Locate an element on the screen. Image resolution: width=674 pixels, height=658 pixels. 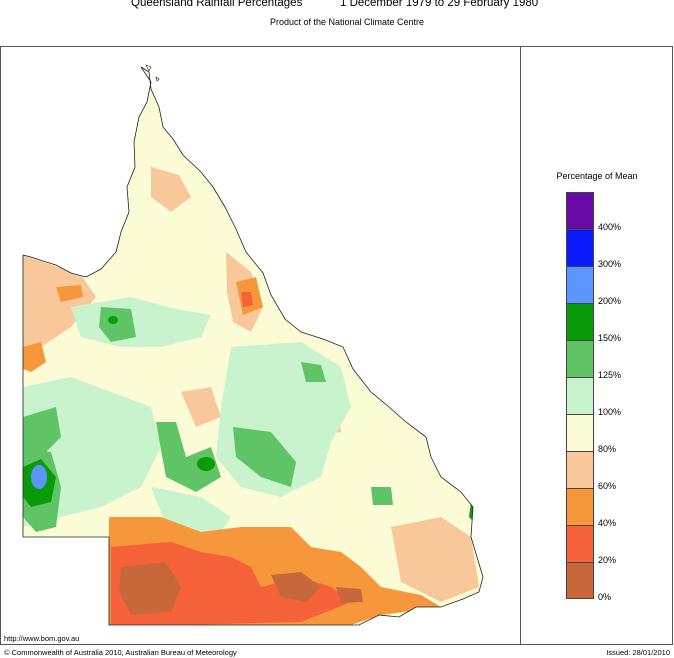
zone-60-80-west is located at coordinates (59, 306).